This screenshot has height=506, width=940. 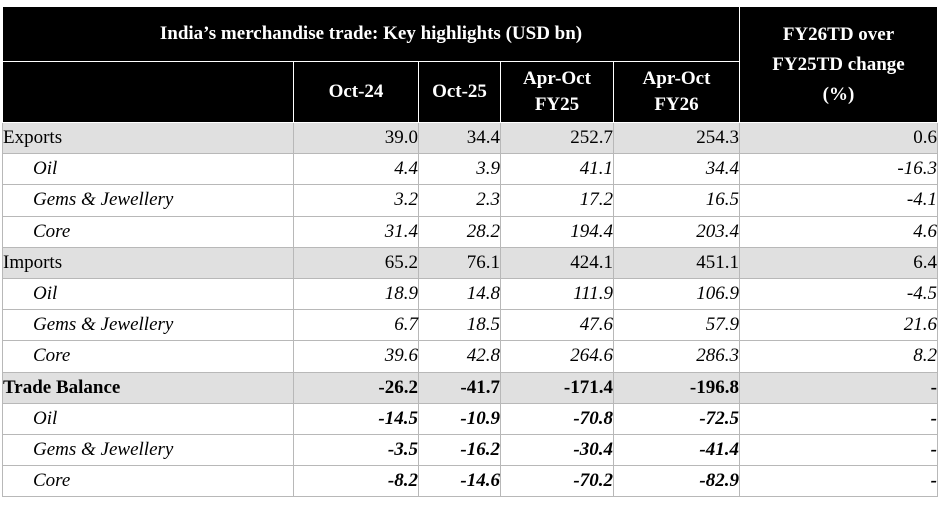 I want to click on cell-oct-25: -10.9, so click(x=459, y=418).